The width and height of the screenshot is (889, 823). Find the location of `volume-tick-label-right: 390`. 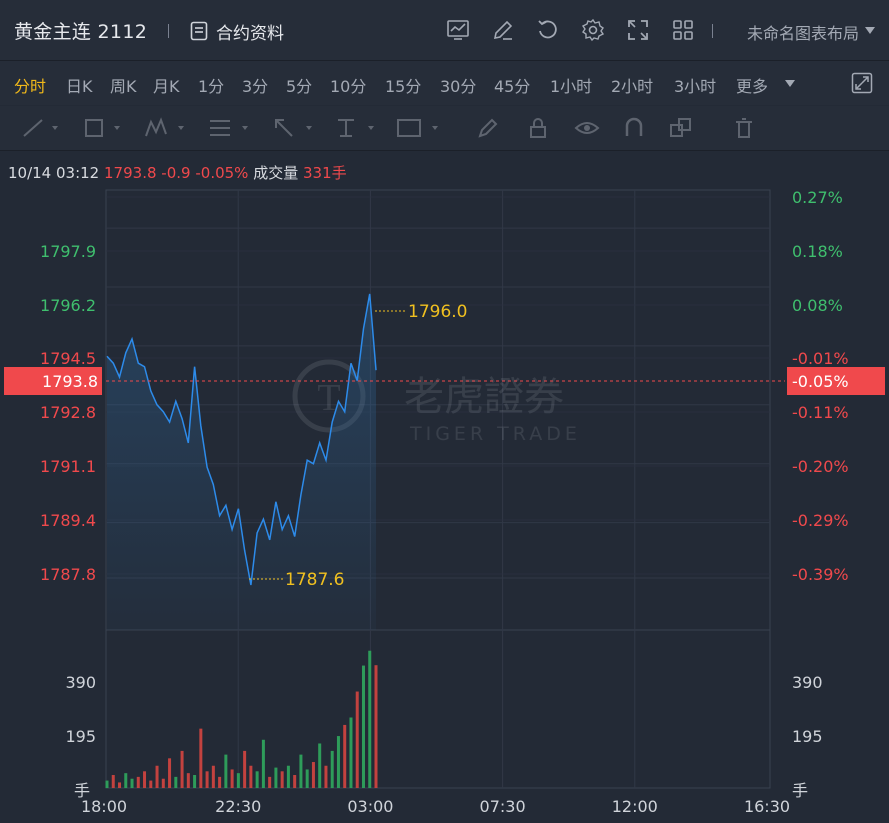

volume-tick-label-right: 390 is located at coordinates (807, 682).